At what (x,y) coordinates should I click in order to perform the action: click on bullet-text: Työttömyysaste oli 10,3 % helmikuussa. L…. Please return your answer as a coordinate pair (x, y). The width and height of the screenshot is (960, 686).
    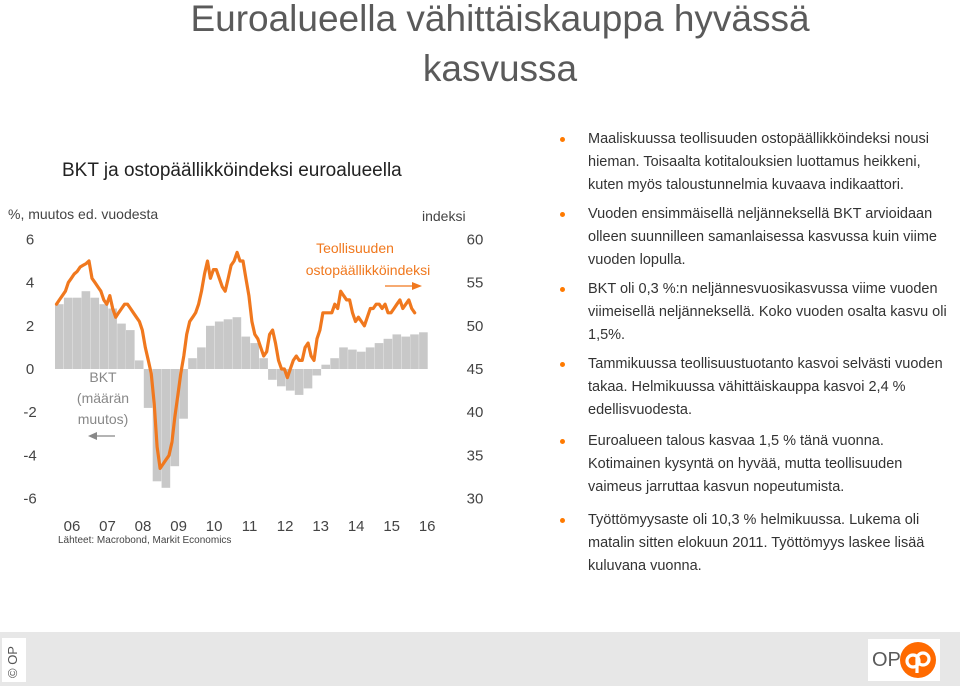
    Looking at the image, I should click on (756, 543).